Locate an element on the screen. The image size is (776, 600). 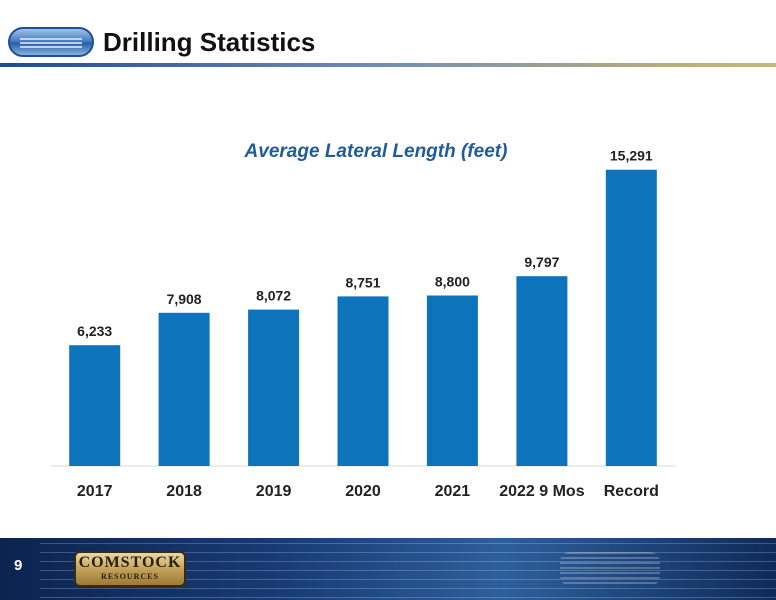
crk-logo-icon is located at coordinates (51, 42).